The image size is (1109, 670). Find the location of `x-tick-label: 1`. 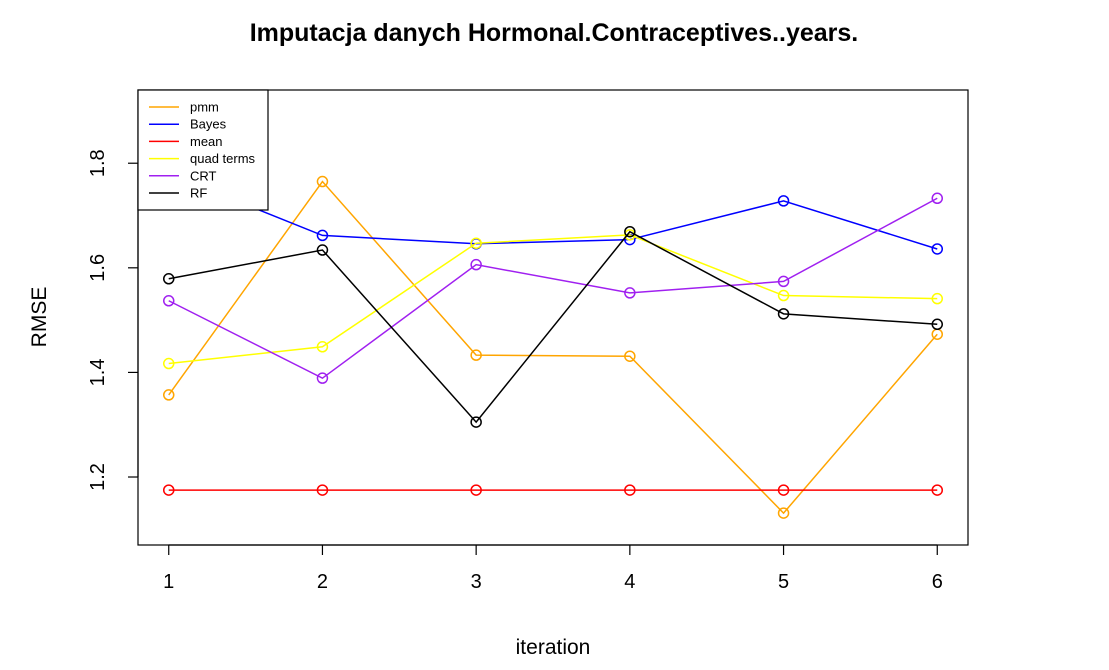

x-tick-label: 1 is located at coordinates (168, 582).